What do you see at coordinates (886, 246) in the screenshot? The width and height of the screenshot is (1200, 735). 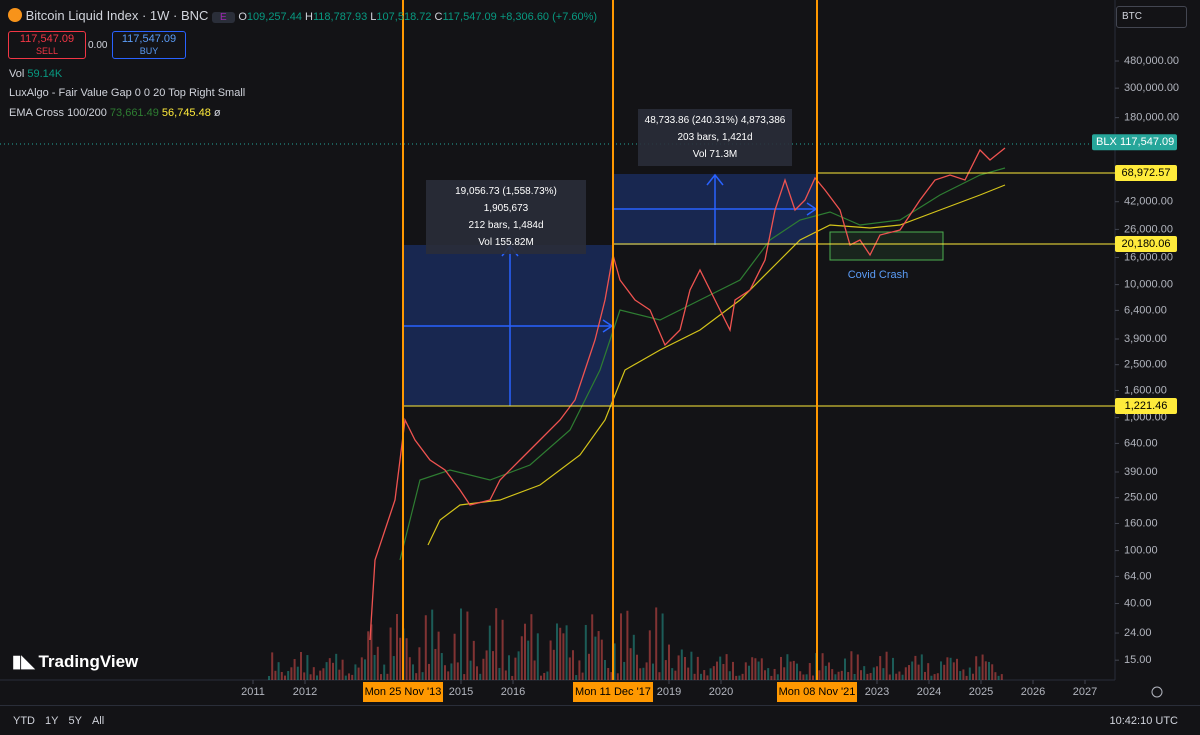 I see `covid-box` at bounding box center [886, 246].